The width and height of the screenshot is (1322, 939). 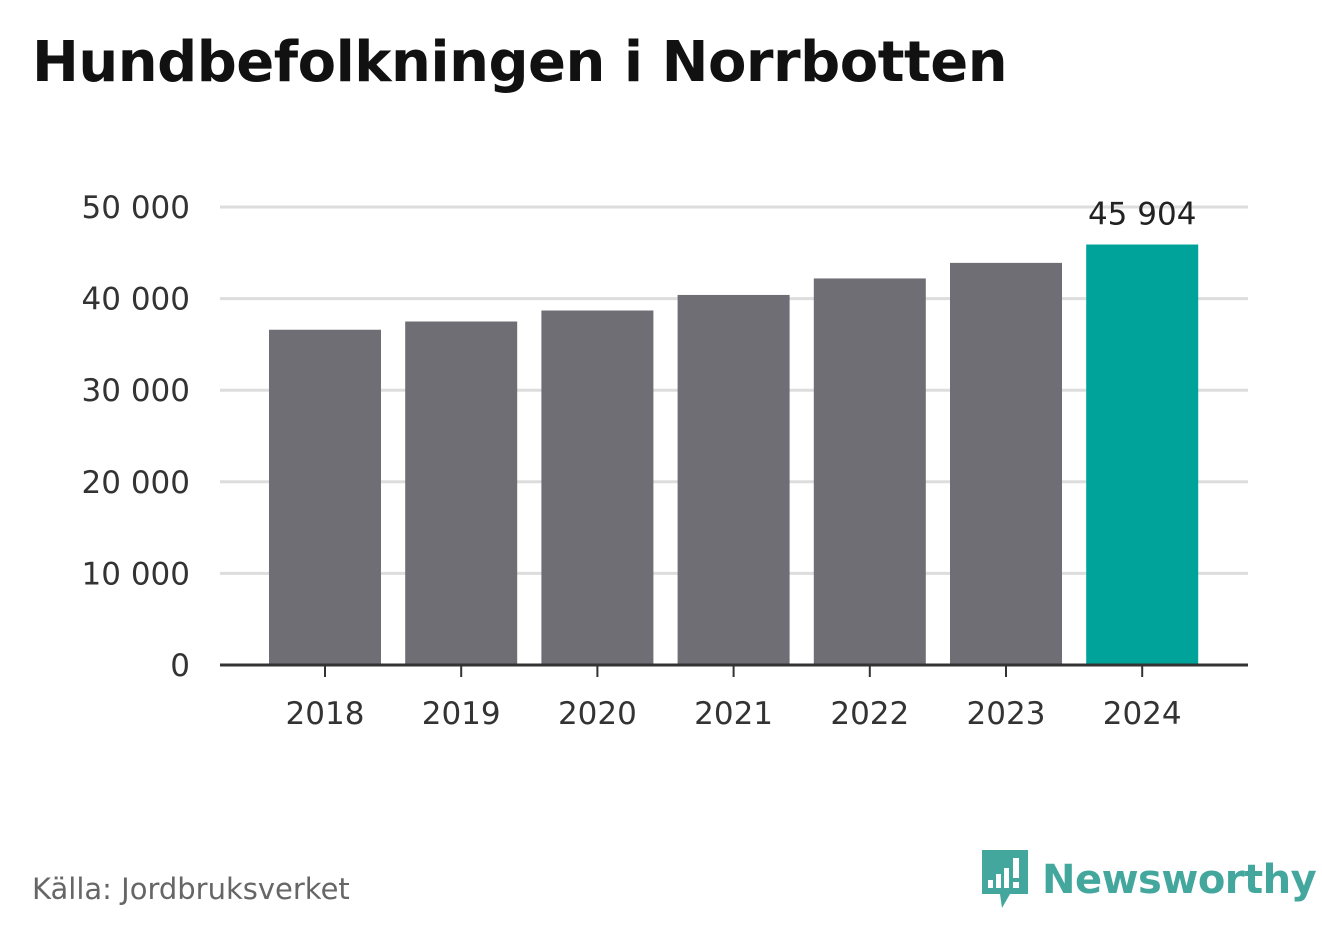 What do you see at coordinates (325, 714) in the screenshot?
I see `x-tick-label: 2018` at bounding box center [325, 714].